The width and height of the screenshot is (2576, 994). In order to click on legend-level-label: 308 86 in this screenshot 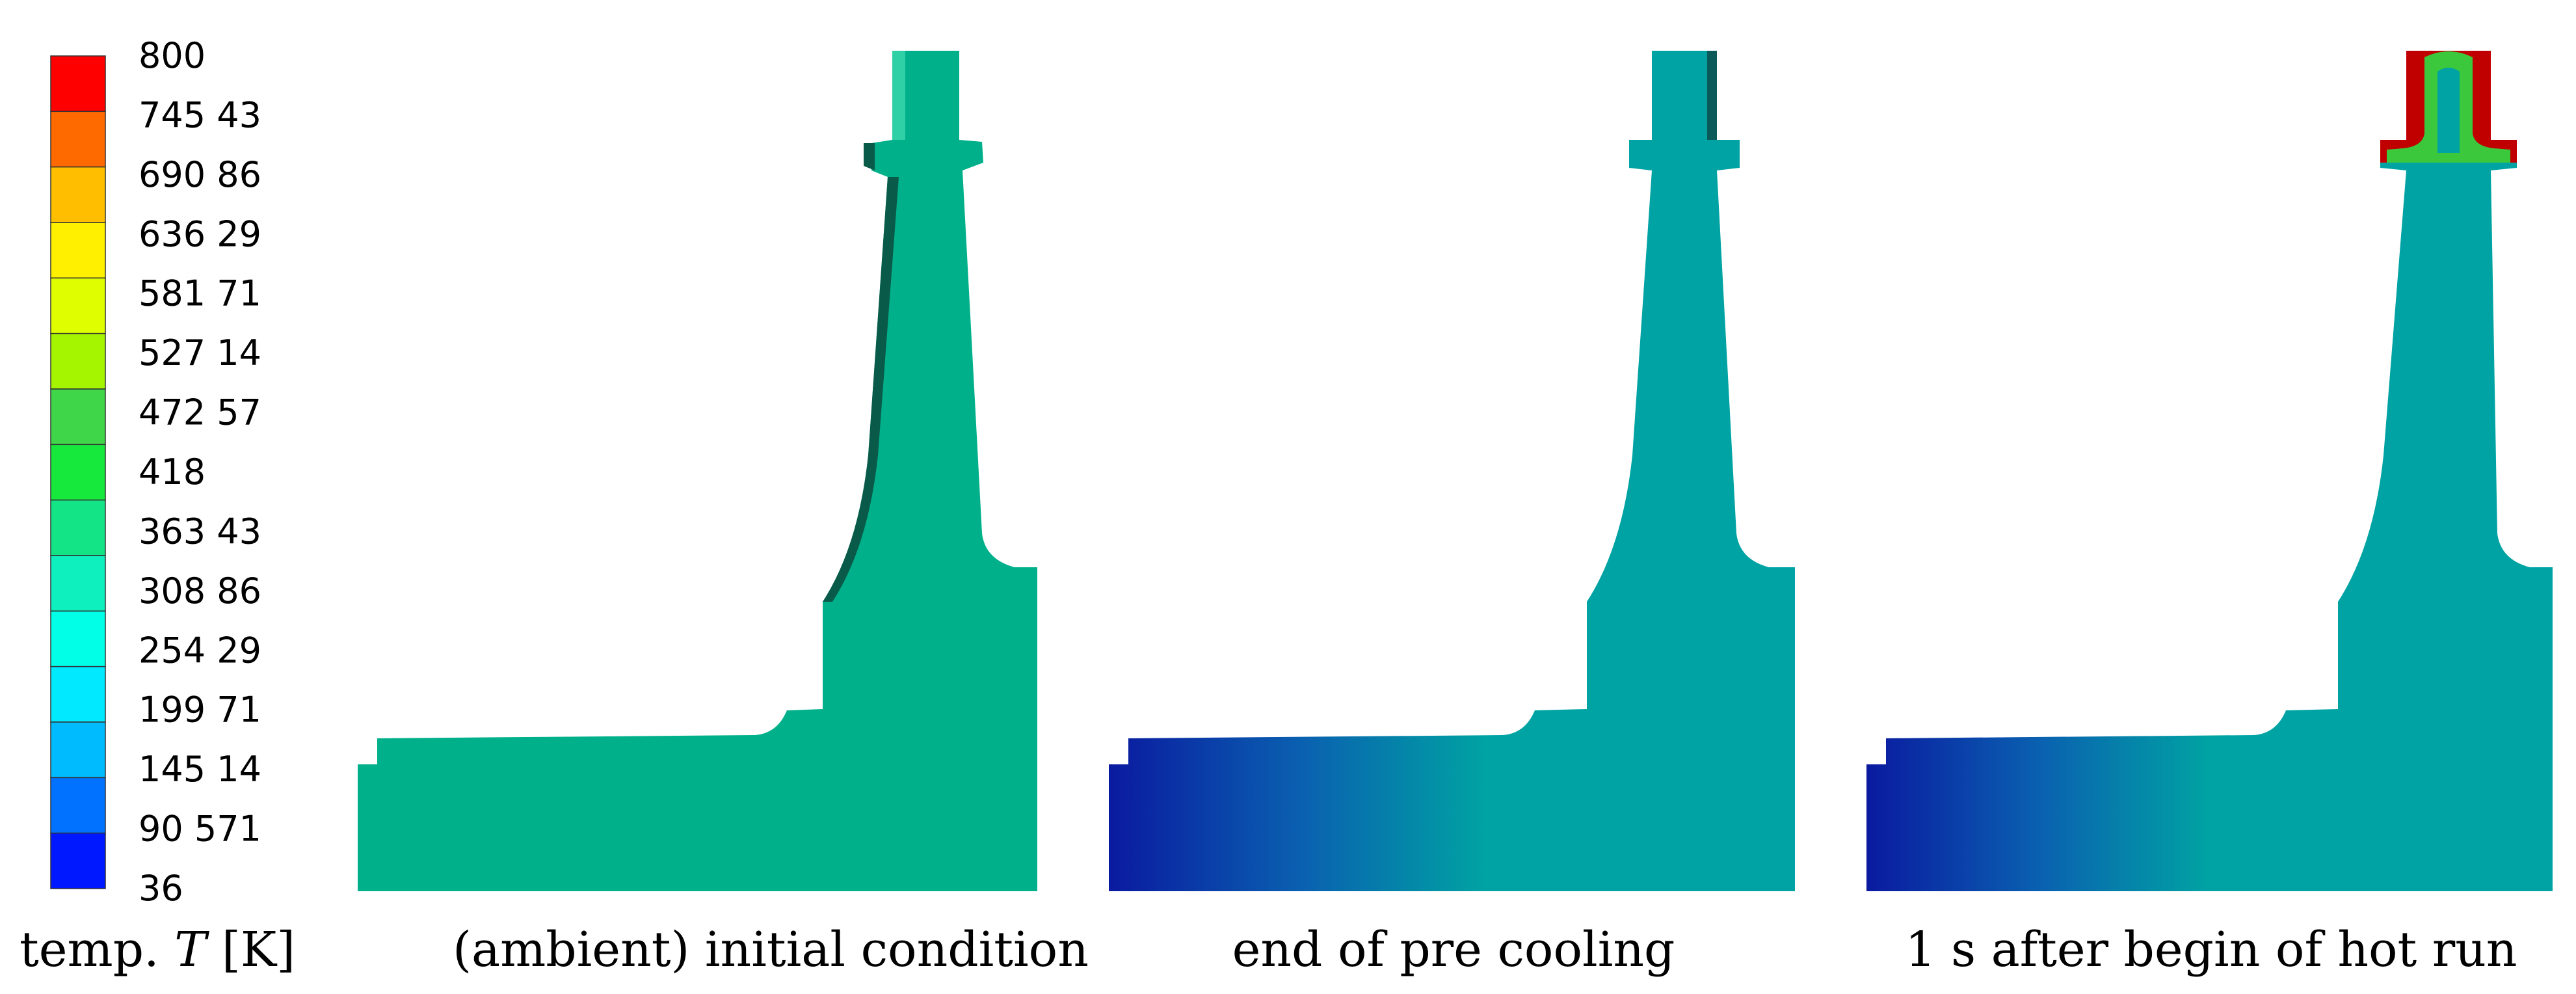, I will do `click(200, 591)`.